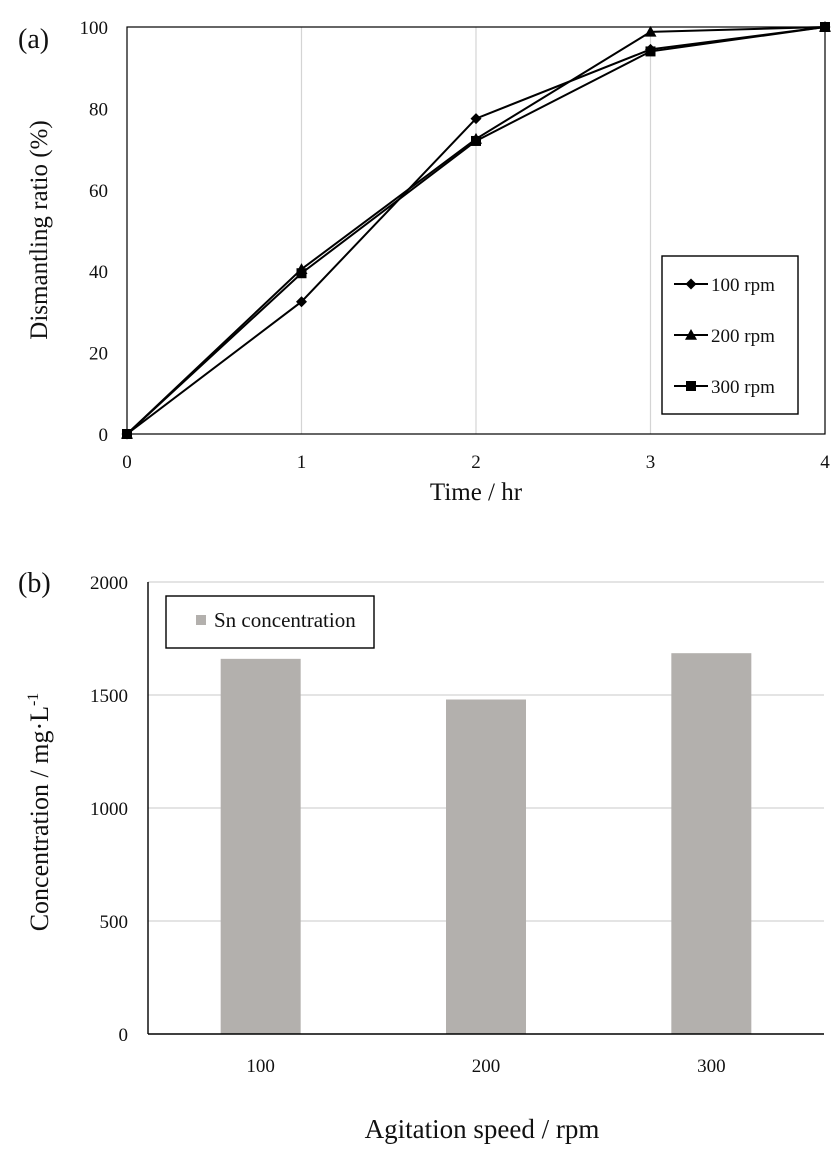  I want to click on legend-item-200-rpm: 200 rpm, so click(724, 336).